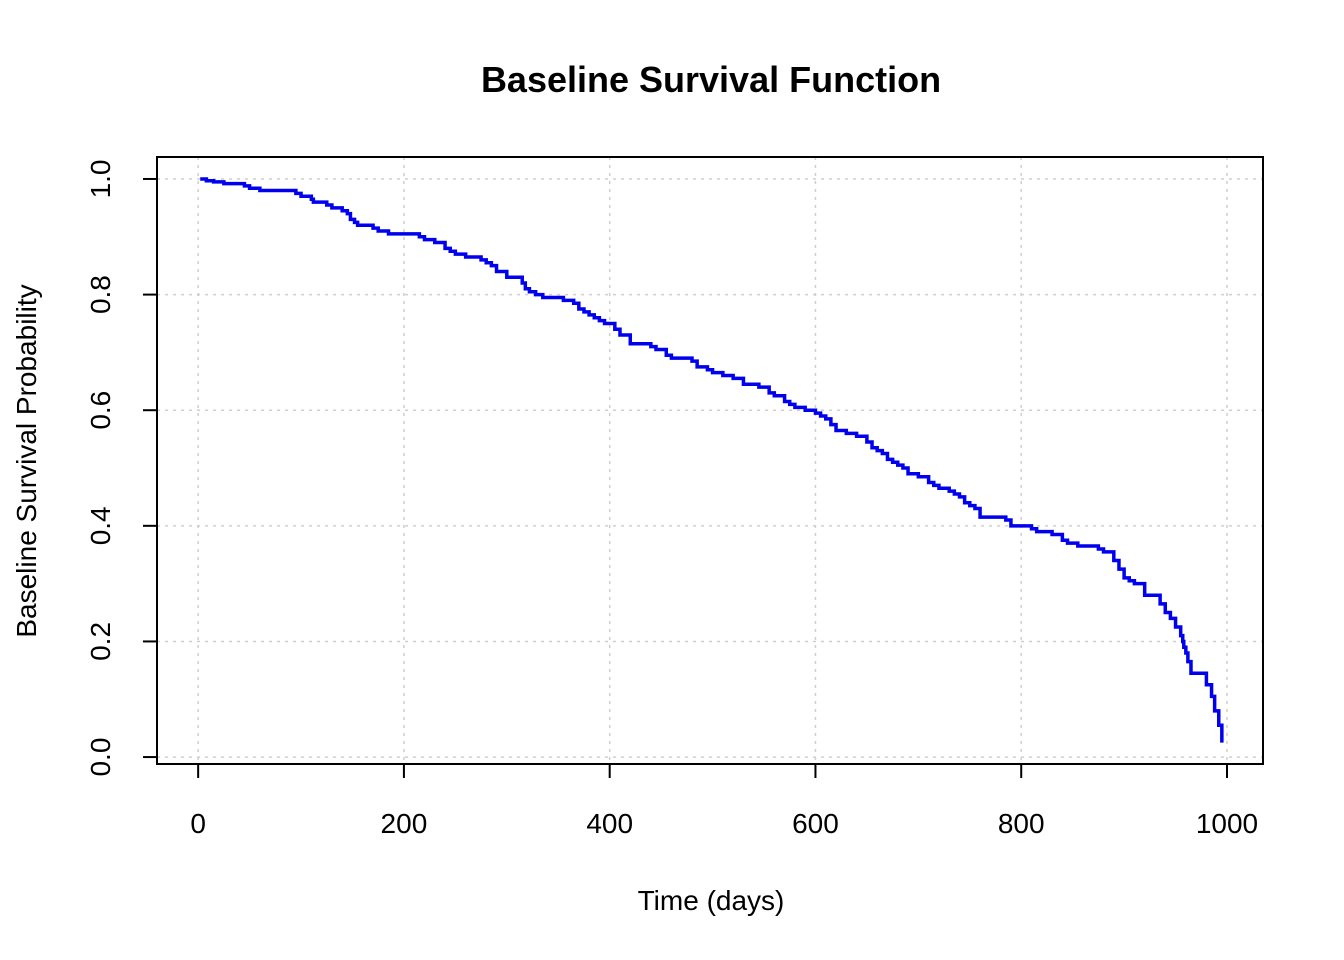 The width and height of the screenshot is (1344, 960). I want to click on y-tick-label: 0.2, so click(100, 641).